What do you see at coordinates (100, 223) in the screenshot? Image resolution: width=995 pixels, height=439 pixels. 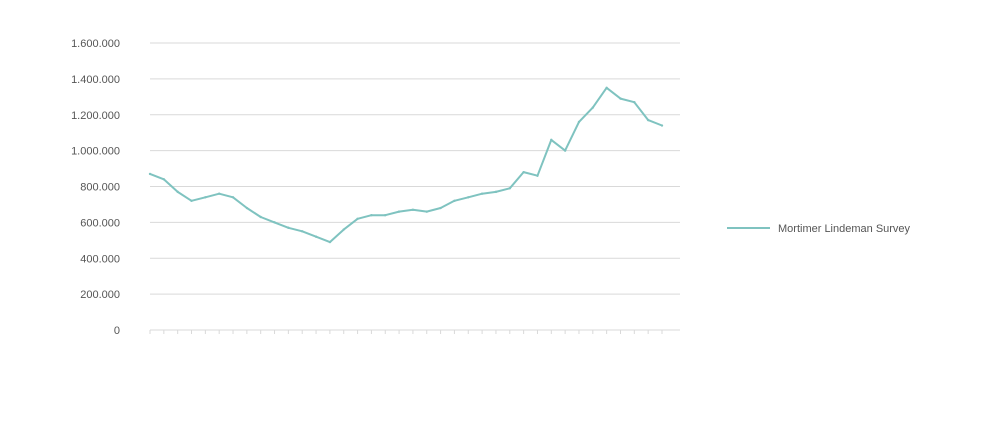 I see `y-tick-label: 600.000` at bounding box center [100, 223].